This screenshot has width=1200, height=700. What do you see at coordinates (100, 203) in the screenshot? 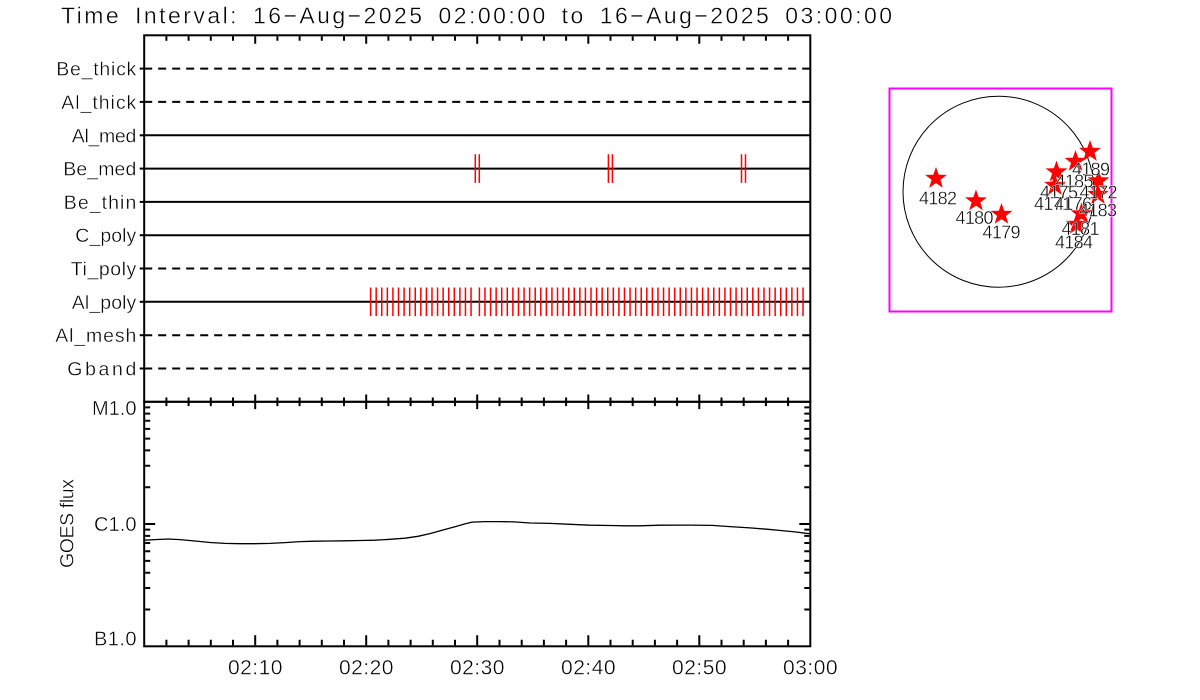
I see `svg-text: Be_thin` at bounding box center [100, 203].